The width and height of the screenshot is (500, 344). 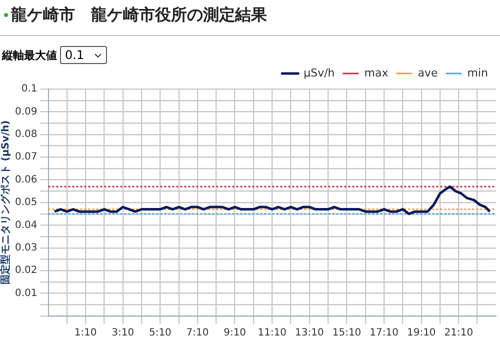 What do you see at coordinates (272, 333) in the screenshot?
I see `x-tick-label: 11:10` at bounding box center [272, 333].